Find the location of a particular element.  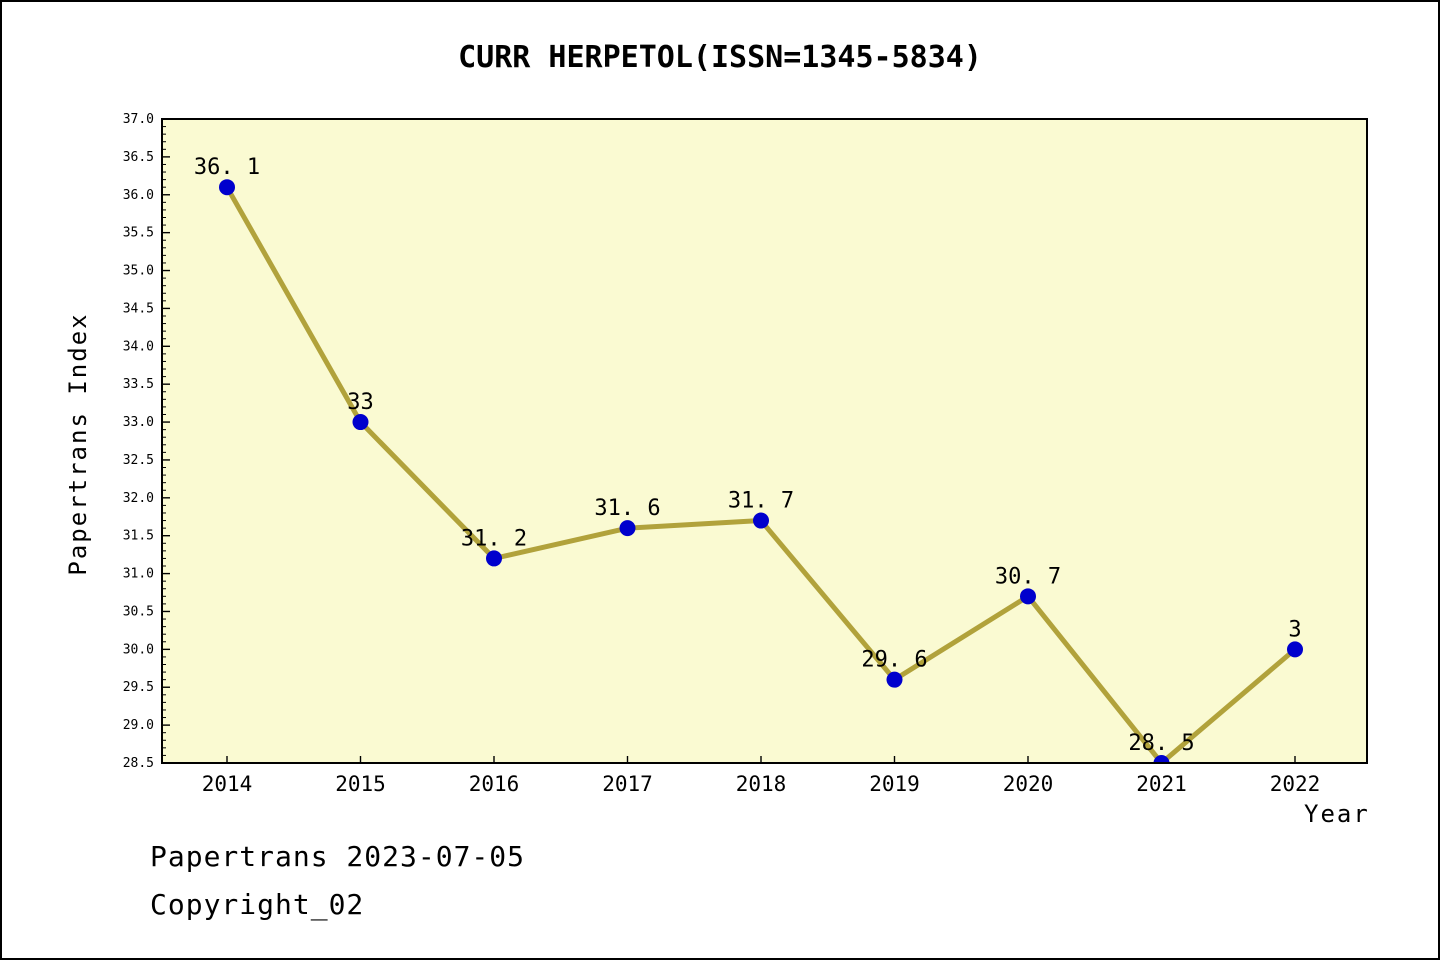

svg-text: 30.0 is located at coordinates (138, 649).